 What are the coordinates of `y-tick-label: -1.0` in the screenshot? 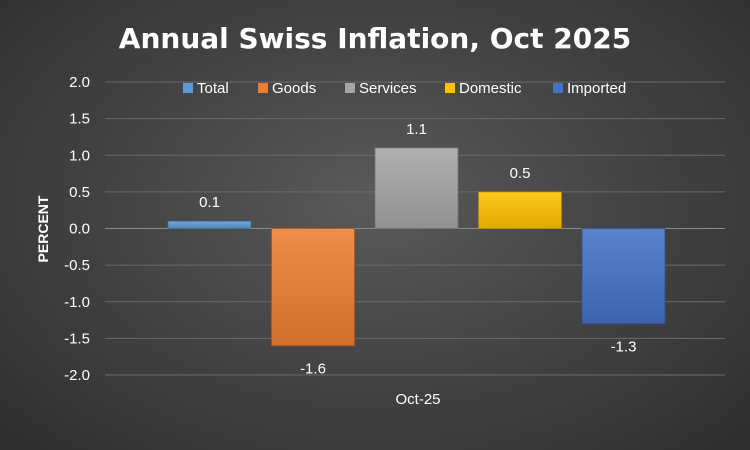 It's located at (77, 302).